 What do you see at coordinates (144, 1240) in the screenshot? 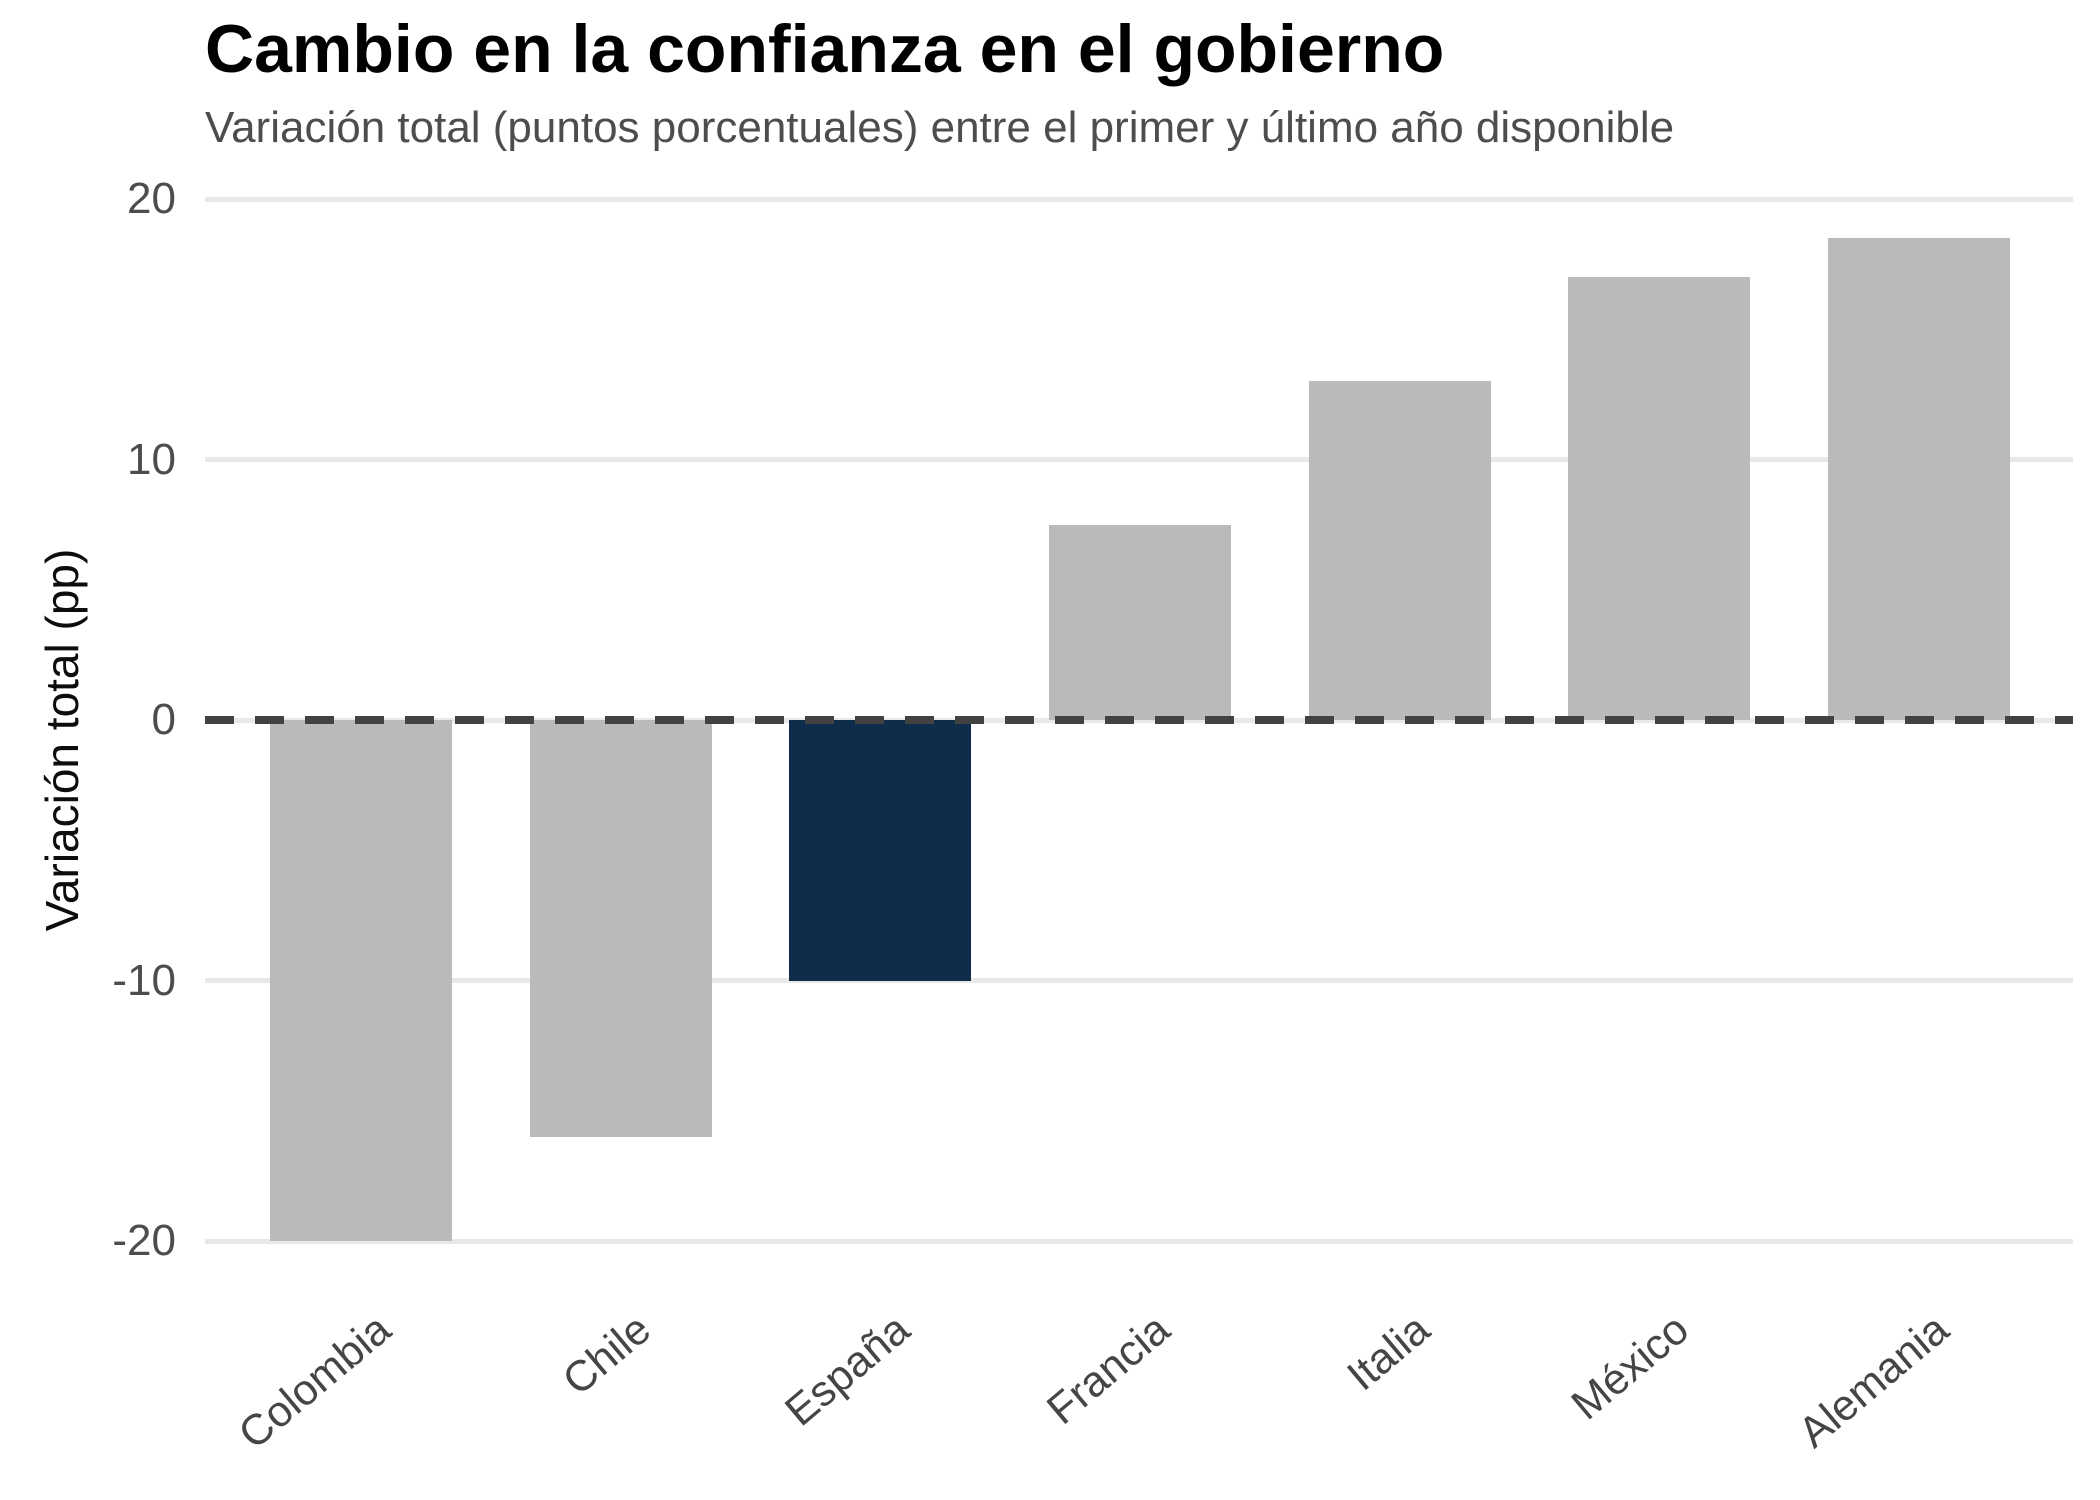
I see `y-tick-label--20: -20` at bounding box center [144, 1240].